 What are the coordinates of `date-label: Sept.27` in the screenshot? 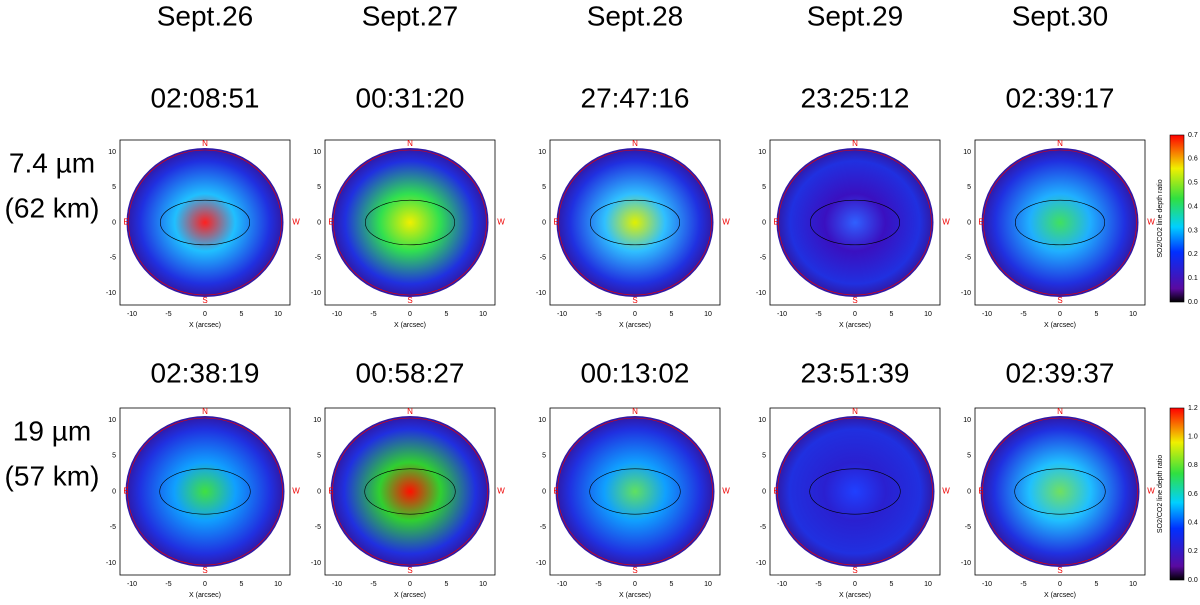 It's located at (410, 15).